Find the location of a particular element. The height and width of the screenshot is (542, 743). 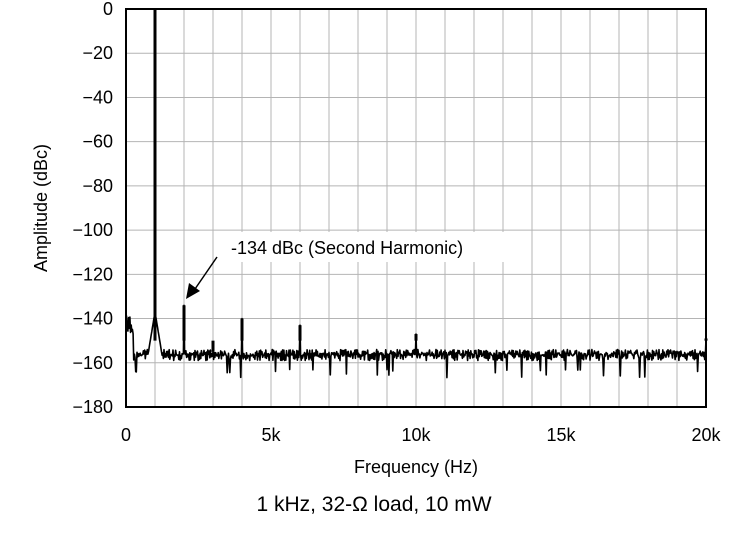

y-tick-label: −140 is located at coordinates (92, 319).